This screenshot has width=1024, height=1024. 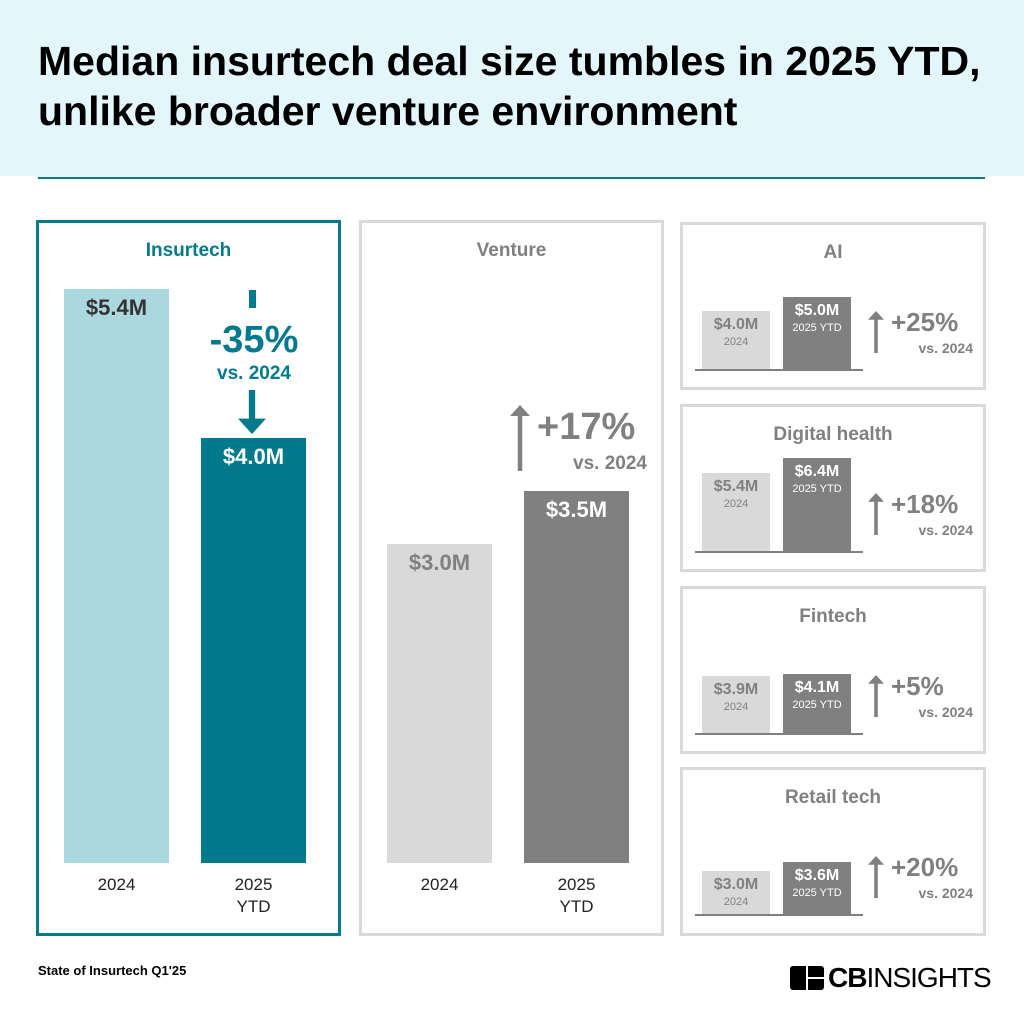 I want to click on panel-title: Digital health, so click(x=833, y=434).